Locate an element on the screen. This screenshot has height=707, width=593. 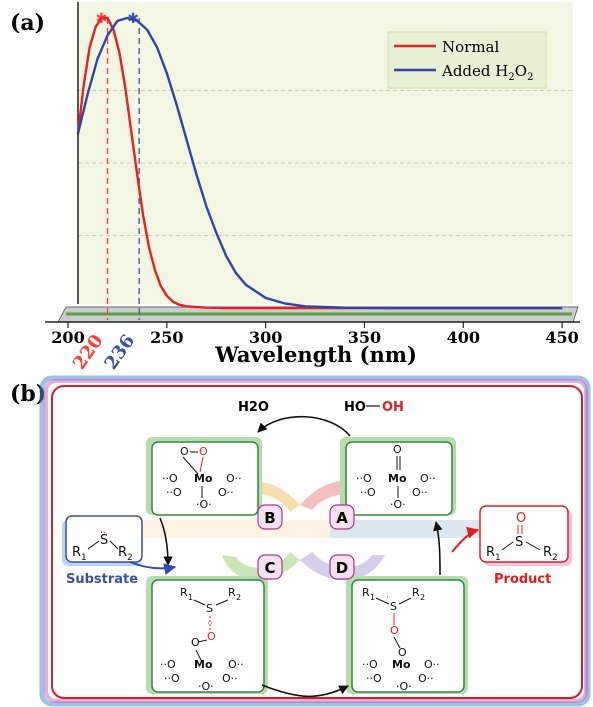
step-badge-a: A is located at coordinates (342, 517).